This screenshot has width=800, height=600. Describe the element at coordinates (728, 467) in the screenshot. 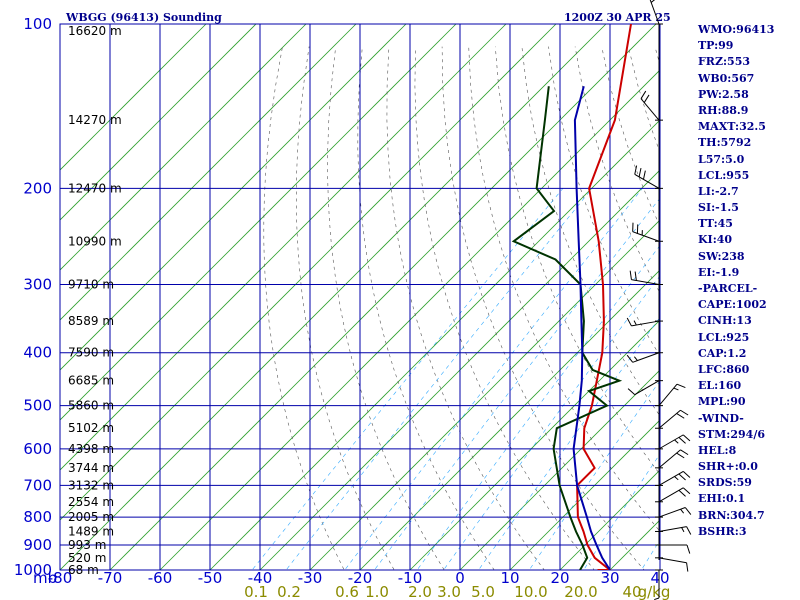

I see `stat-item: SHR+:0.0` at that location.